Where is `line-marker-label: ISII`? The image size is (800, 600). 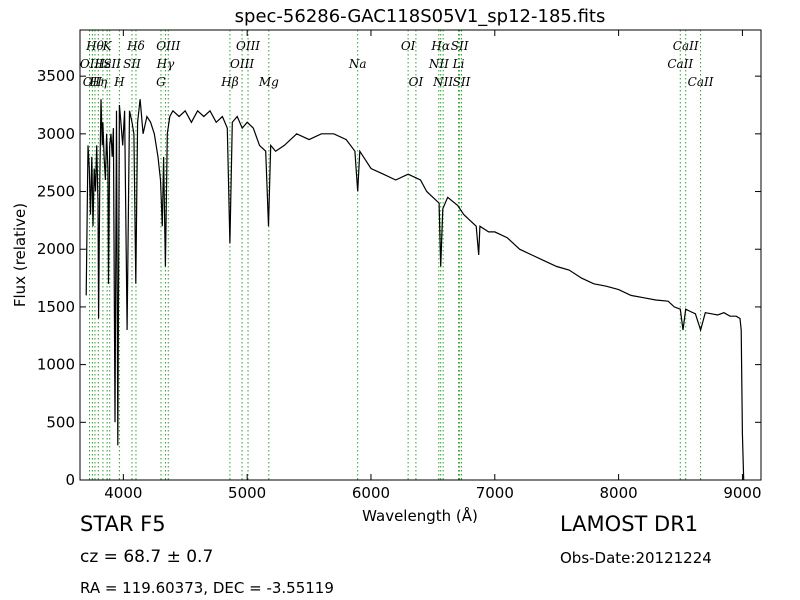
line-marker-label: ISII is located at coordinates (109, 64).